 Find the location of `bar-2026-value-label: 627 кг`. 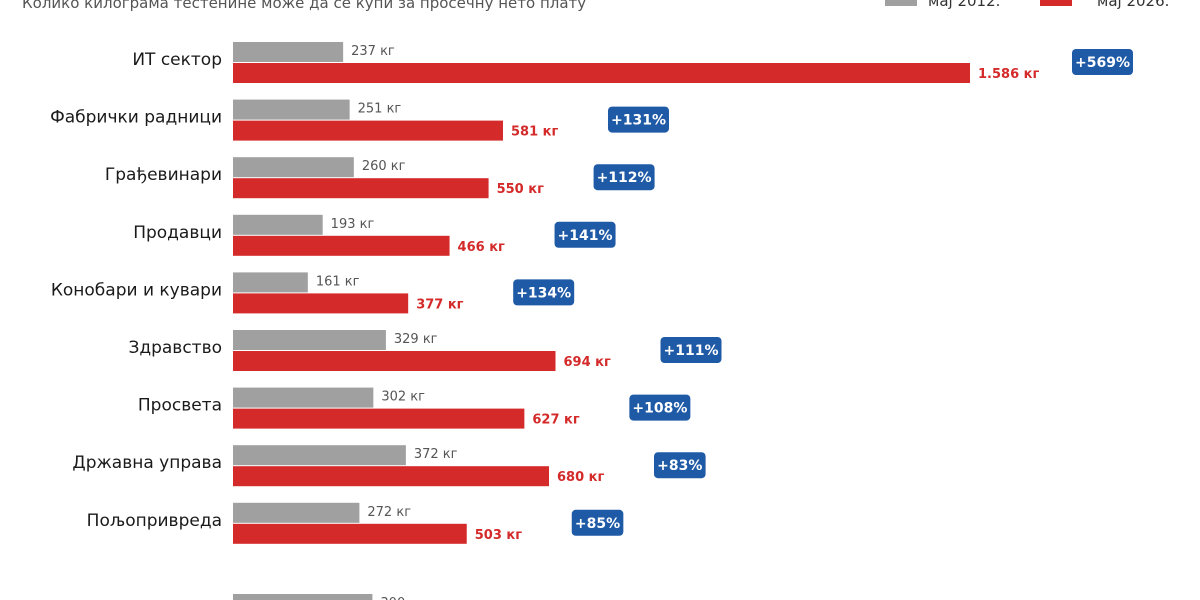

bar-2026-value-label: 627 кг is located at coordinates (555, 420).